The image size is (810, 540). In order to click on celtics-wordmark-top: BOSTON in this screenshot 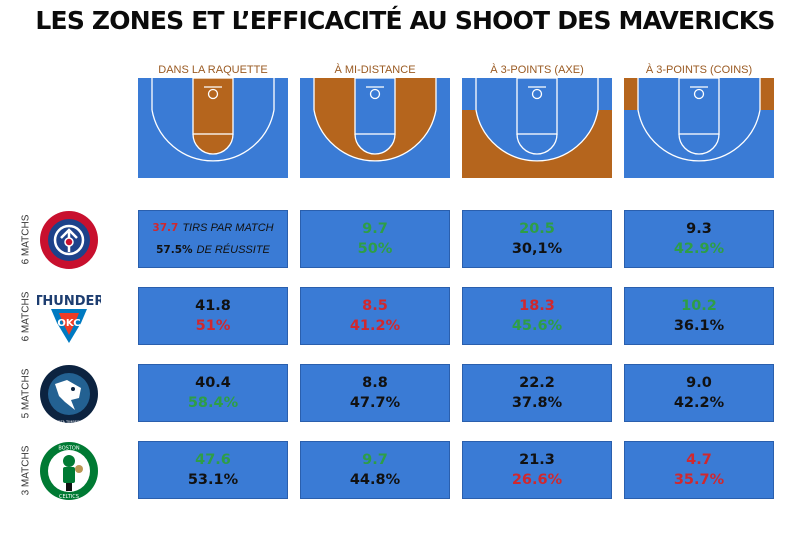, I will do `click(68, 449)`.